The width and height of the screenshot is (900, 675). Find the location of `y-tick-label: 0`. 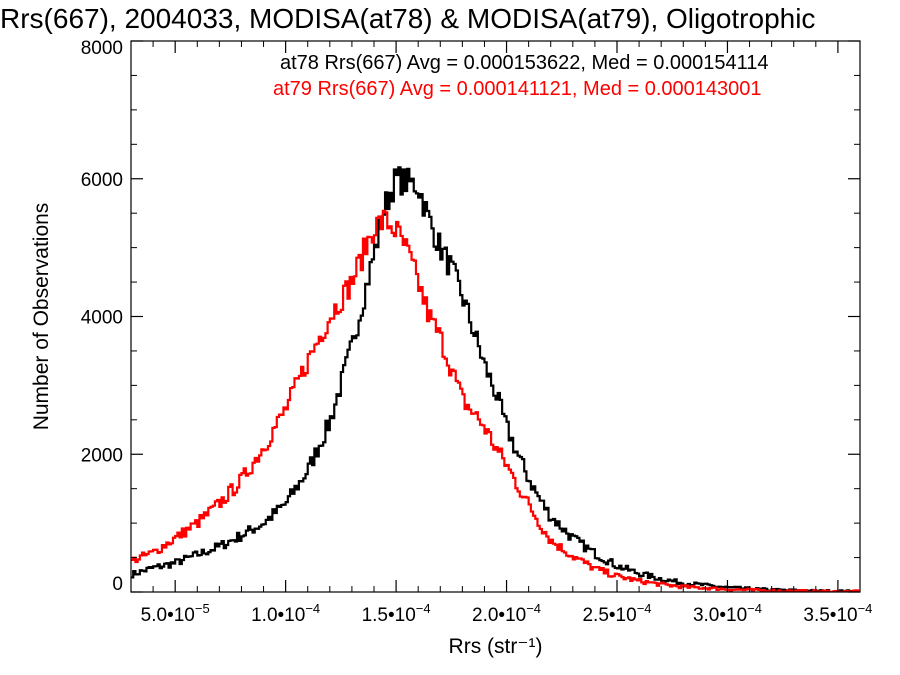

y-tick-label: 0 is located at coordinates (117, 584).